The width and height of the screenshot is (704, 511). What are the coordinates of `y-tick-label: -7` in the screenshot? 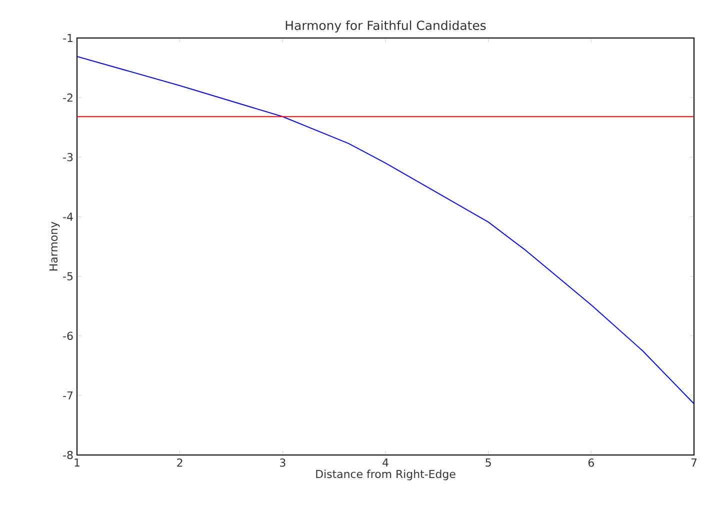 It's located at (68, 395).